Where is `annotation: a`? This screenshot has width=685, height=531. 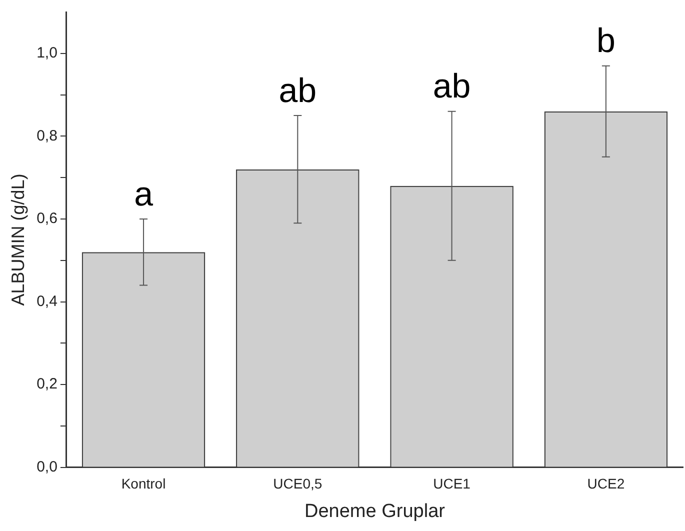
annotation: a is located at coordinates (144, 194).